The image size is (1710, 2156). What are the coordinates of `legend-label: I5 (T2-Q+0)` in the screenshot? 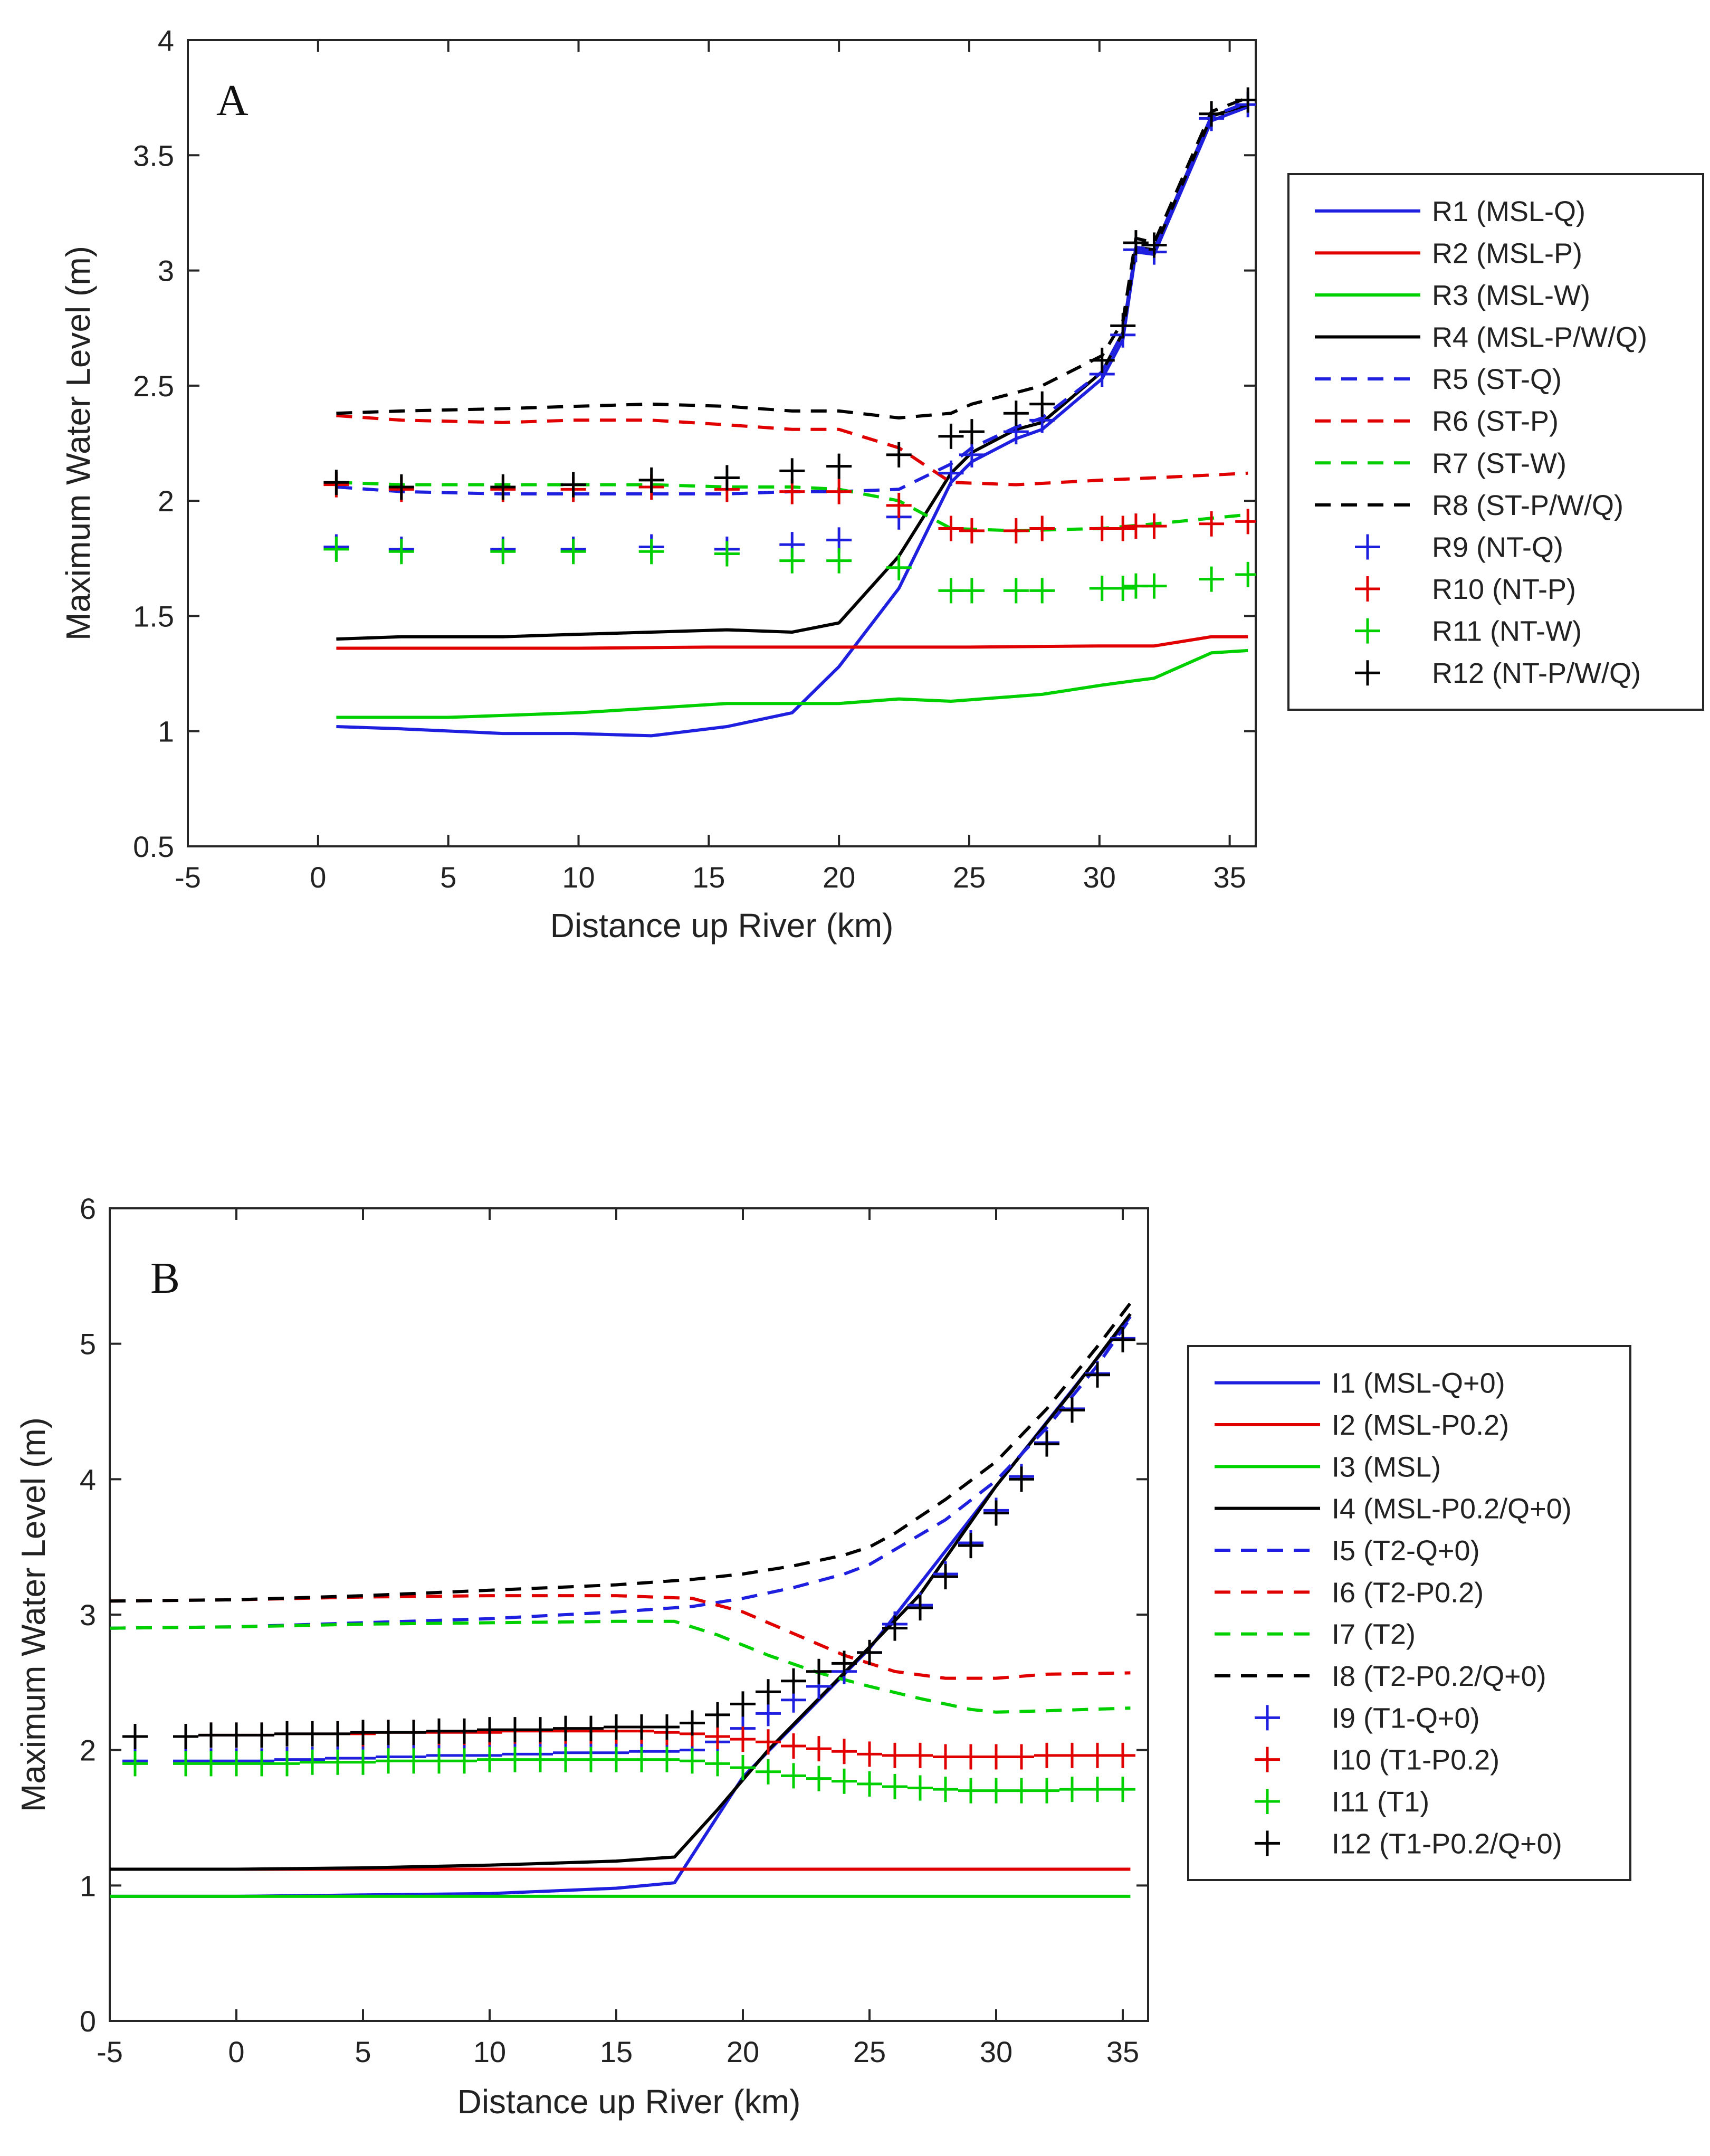 It's located at (1406, 1551).